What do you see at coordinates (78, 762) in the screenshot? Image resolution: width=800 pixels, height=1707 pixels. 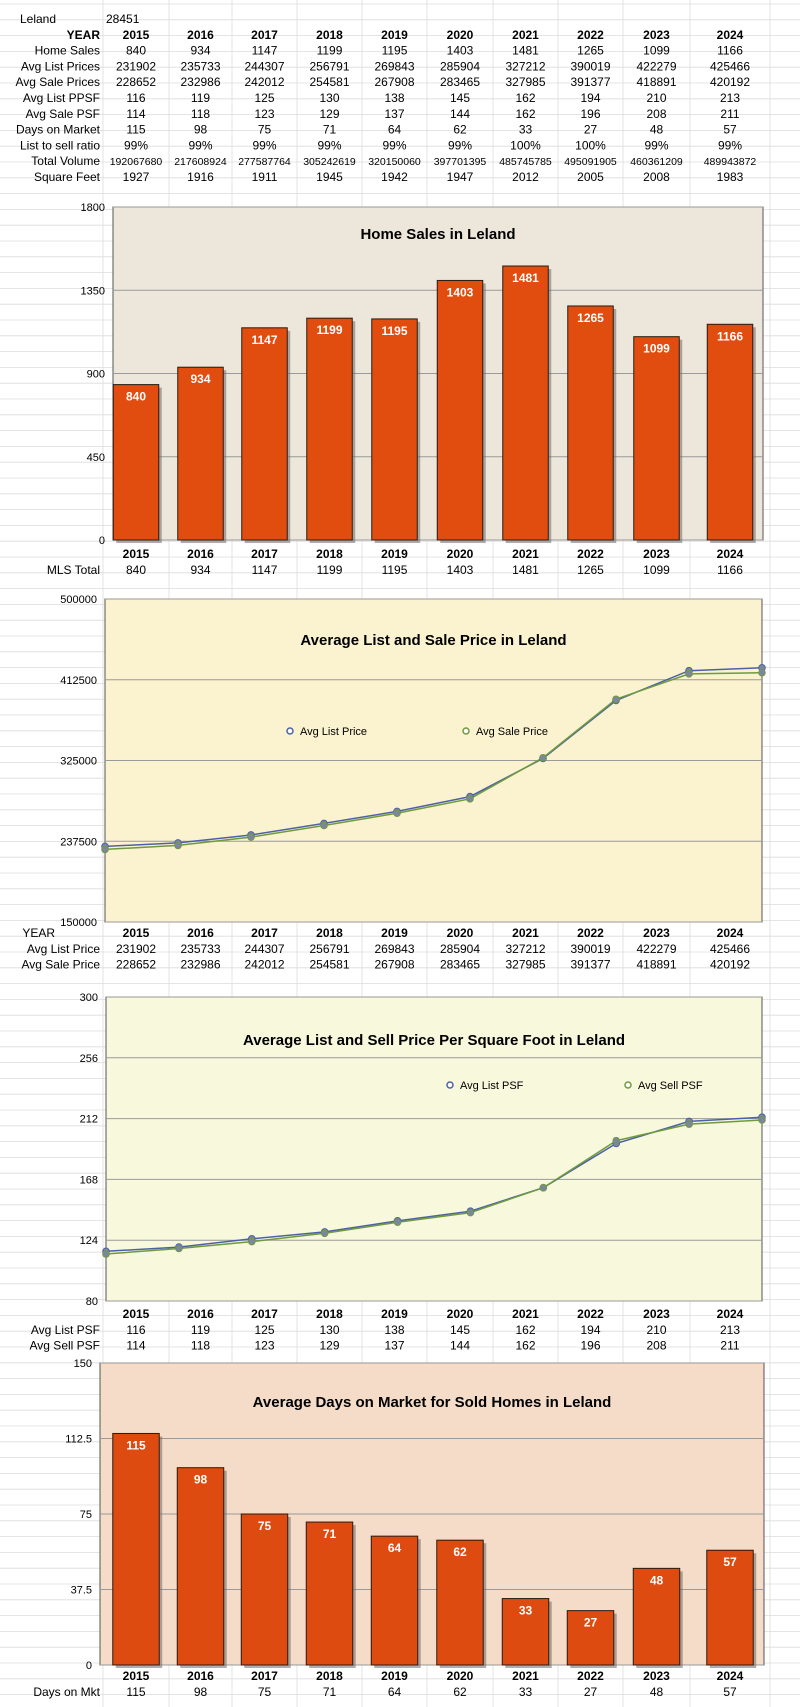 I see `y-tick-label: 325000` at bounding box center [78, 762].